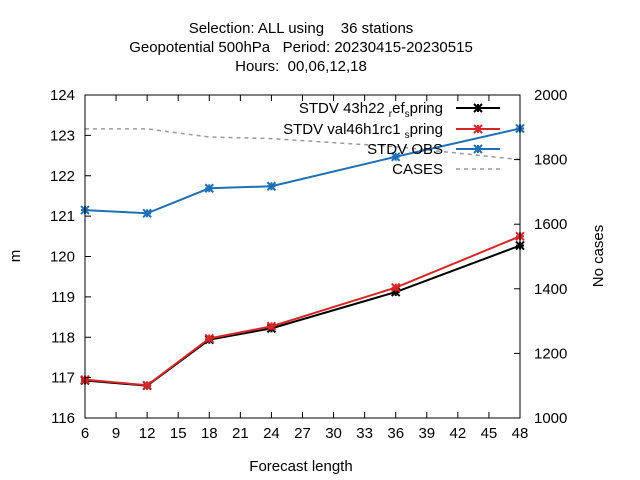 The height and width of the screenshot is (480, 640). I want to click on legend-label: STDV val46h1rc1 spring, so click(363, 131).